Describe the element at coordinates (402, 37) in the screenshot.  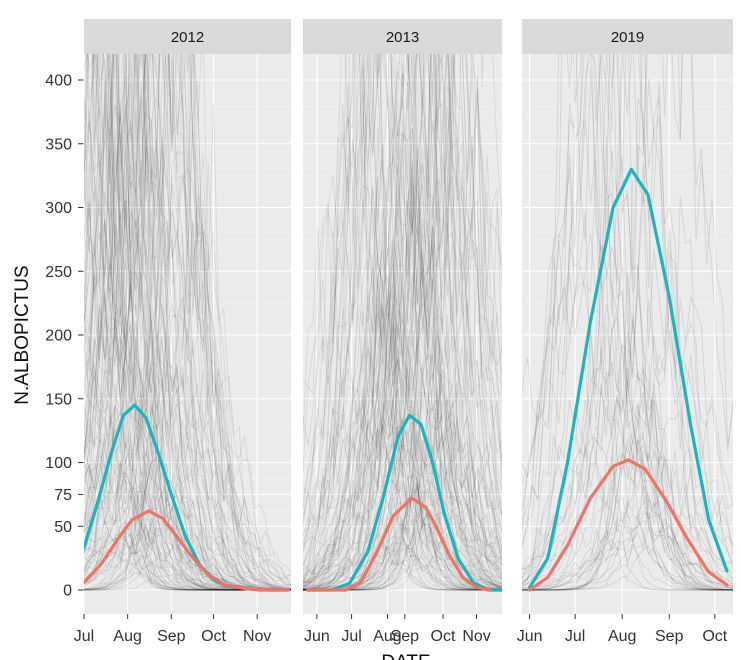
I see `panel-strip-label: 2013` at that location.